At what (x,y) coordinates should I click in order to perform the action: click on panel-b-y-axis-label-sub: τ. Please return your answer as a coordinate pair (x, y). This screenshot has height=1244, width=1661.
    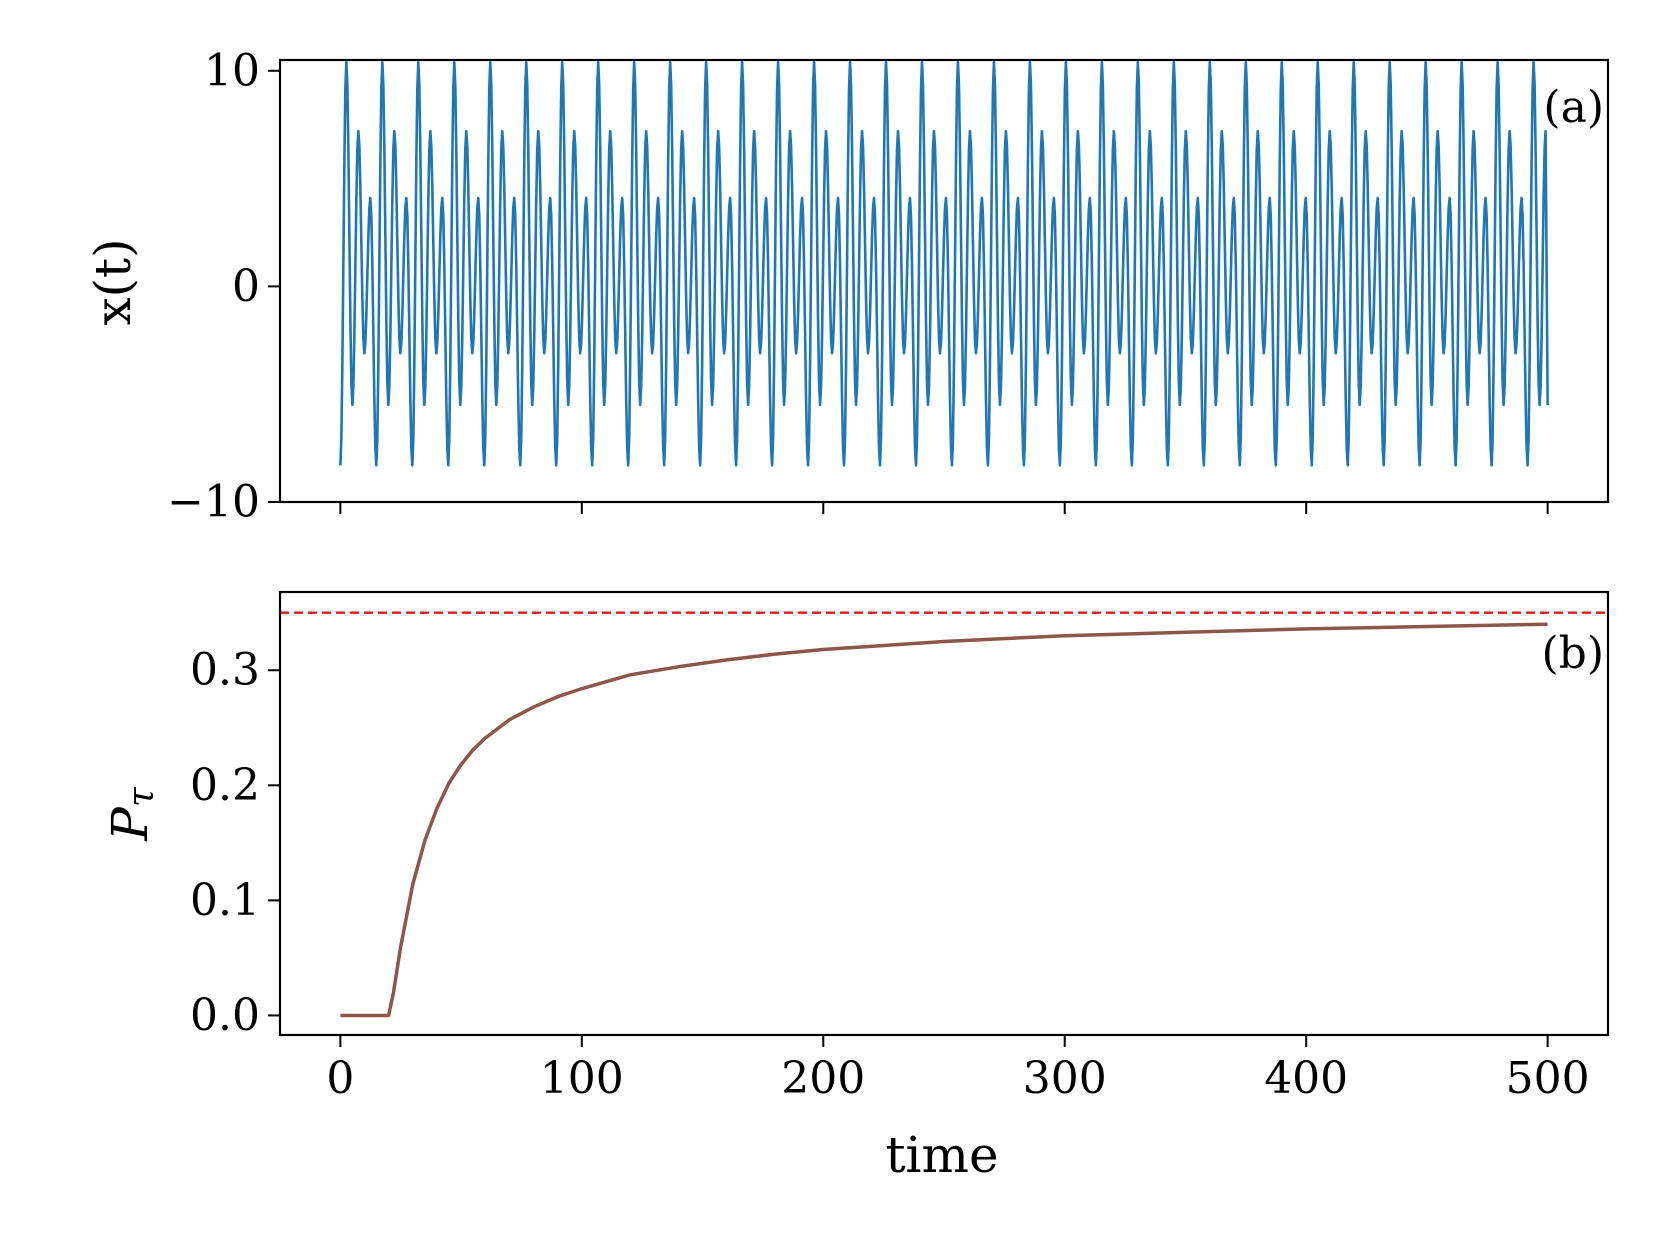
    Looking at the image, I should click on (141, 796).